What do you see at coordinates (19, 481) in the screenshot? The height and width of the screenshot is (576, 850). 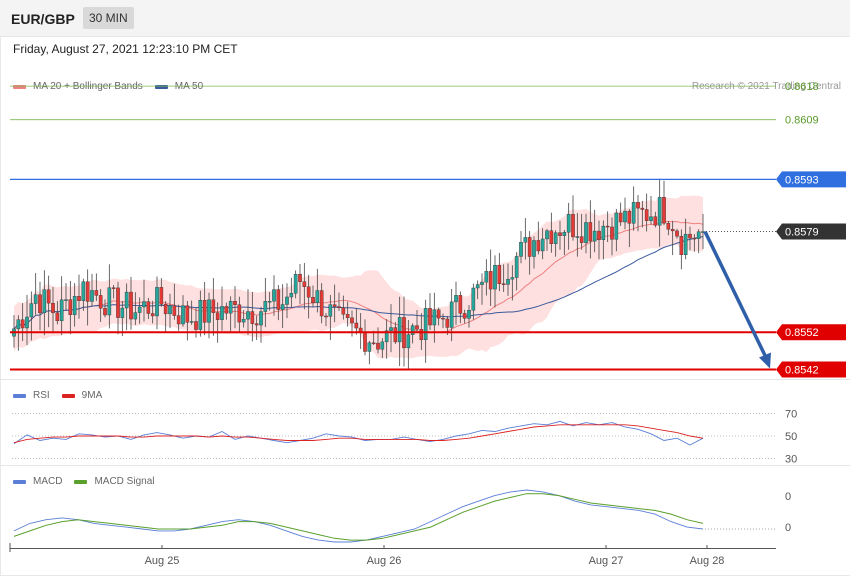 I see `legend-swatch` at bounding box center [19, 481].